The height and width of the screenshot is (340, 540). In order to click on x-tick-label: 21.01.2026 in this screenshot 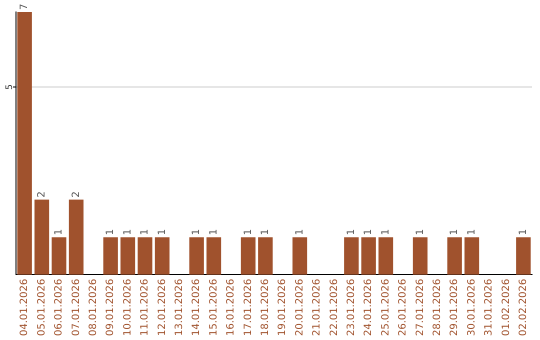, I will do `click(317, 307)`.